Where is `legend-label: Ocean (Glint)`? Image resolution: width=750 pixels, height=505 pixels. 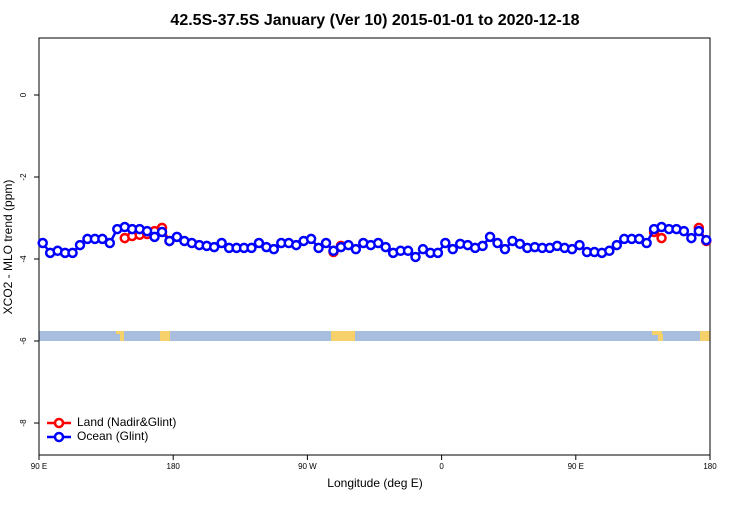 legend-label: Ocean (Glint) is located at coordinates (112, 436).